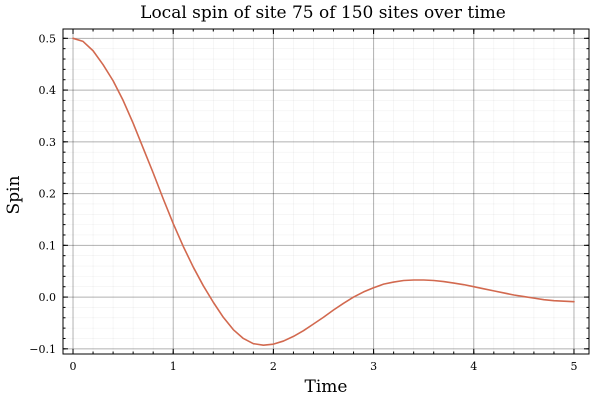 The height and width of the screenshot is (400, 600). Describe the element at coordinates (48, 245) in the screenshot. I see `y-tick-label: 0.1` at that location.